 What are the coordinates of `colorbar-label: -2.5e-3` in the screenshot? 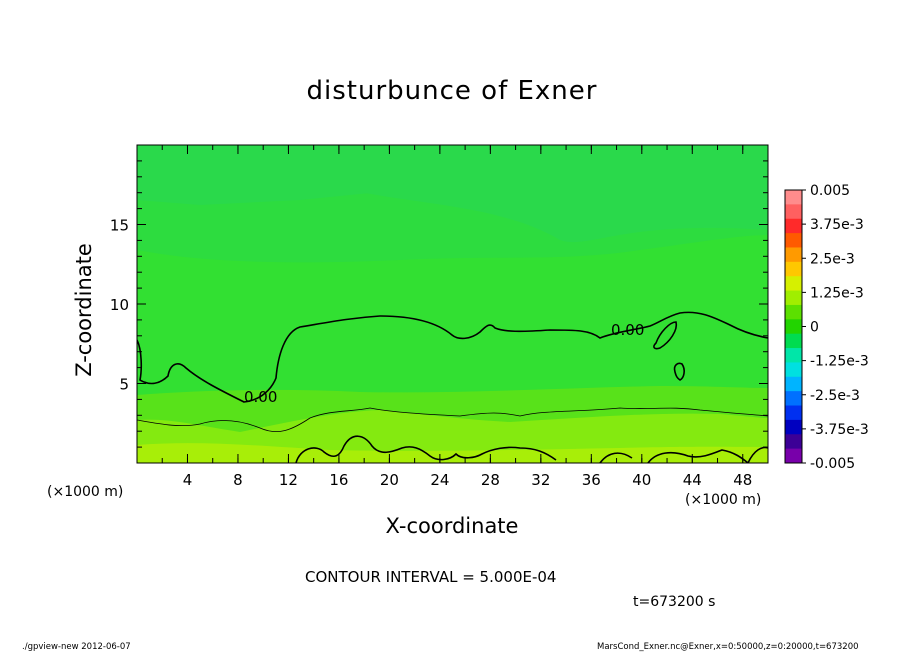 It's located at (835, 396).